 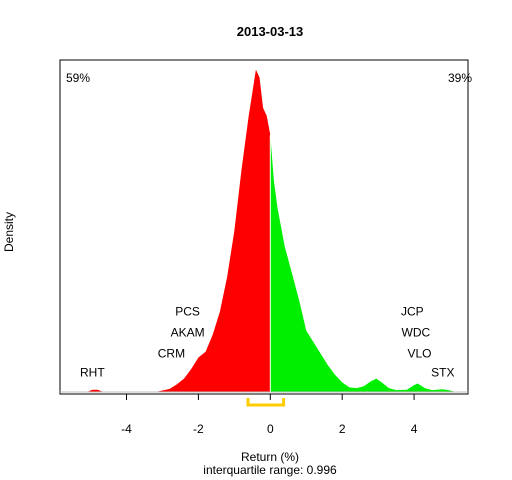 What do you see at coordinates (416, 332) in the screenshot?
I see `annotation-wdc: WDC` at bounding box center [416, 332].